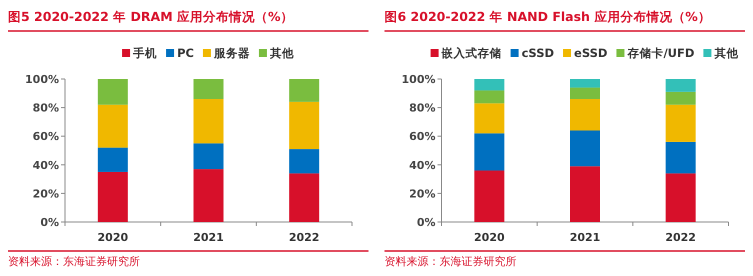 The width and height of the screenshot is (753, 276). What do you see at coordinates (231, 53) in the screenshot?
I see `legend-label: 服务器` at bounding box center [231, 53].